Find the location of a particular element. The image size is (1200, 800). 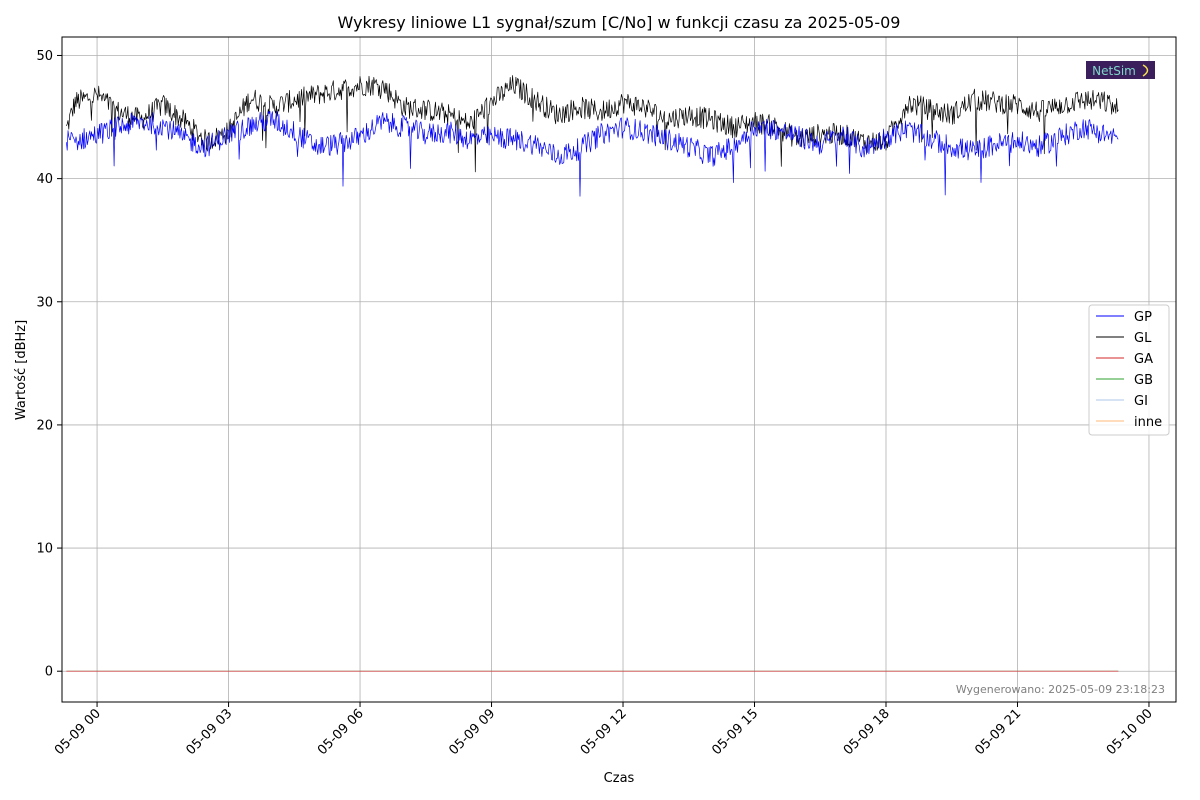

x-tick-label: 05-09 09 is located at coordinates (472, 732).